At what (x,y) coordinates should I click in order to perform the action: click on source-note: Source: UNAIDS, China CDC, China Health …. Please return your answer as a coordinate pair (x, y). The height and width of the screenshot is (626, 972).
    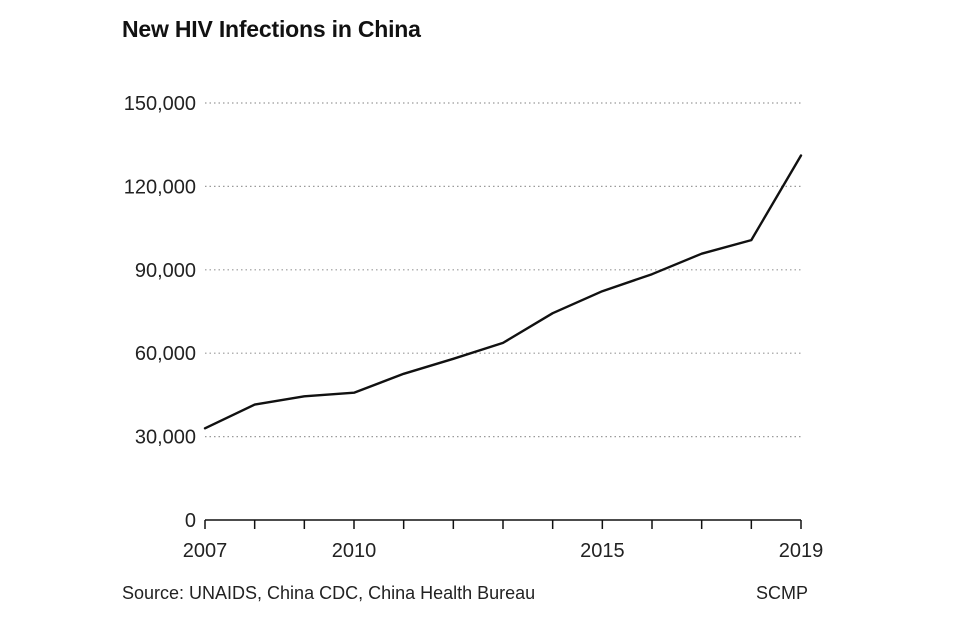
    Looking at the image, I should click on (329, 593).